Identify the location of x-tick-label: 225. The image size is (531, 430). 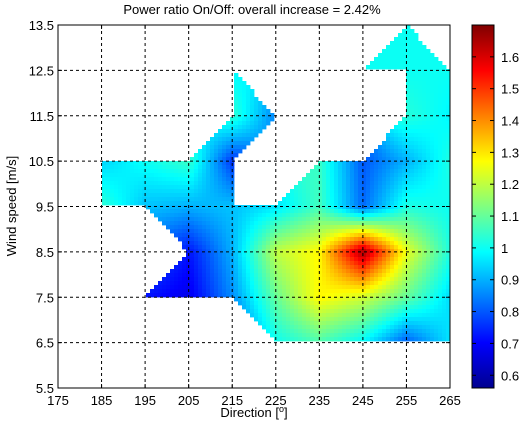
(276, 400).